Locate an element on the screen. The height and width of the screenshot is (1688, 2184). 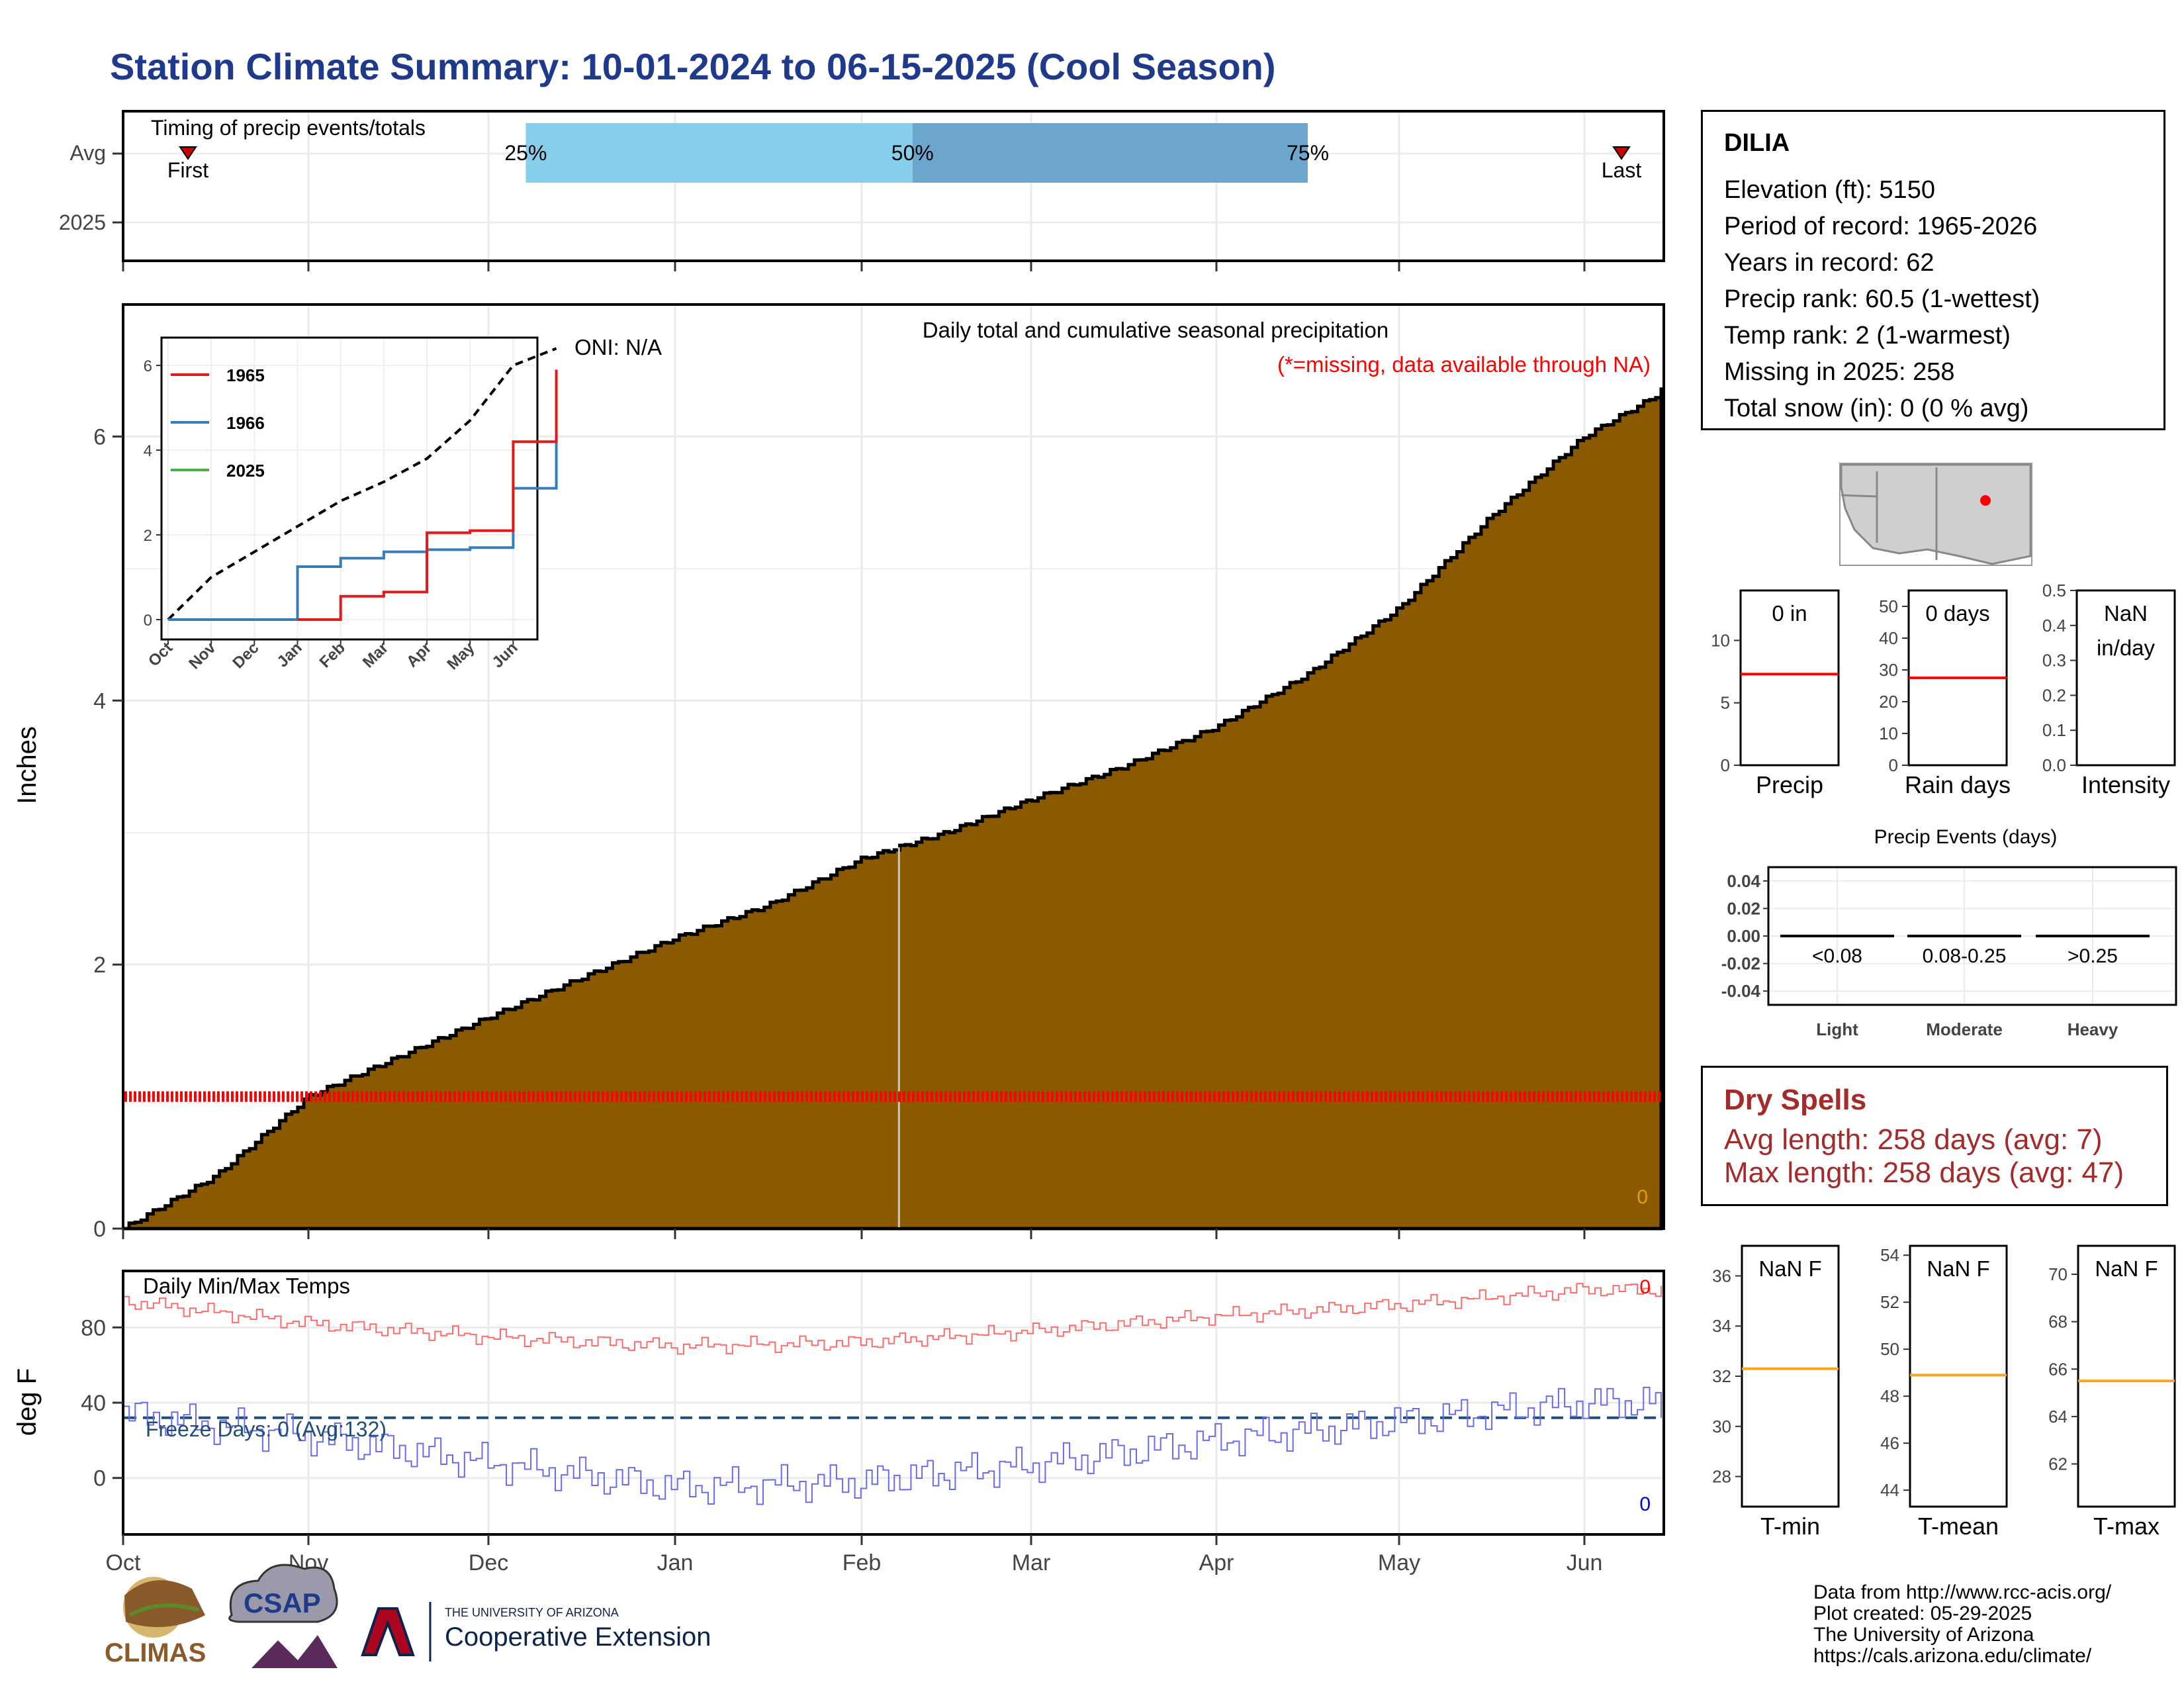
p25-label: 25% is located at coordinates (525, 153).